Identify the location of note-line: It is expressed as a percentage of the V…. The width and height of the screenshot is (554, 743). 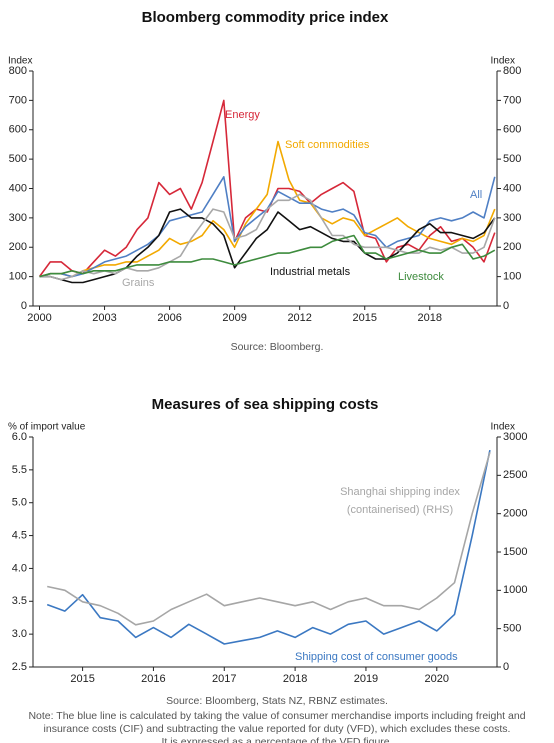
(276, 739).